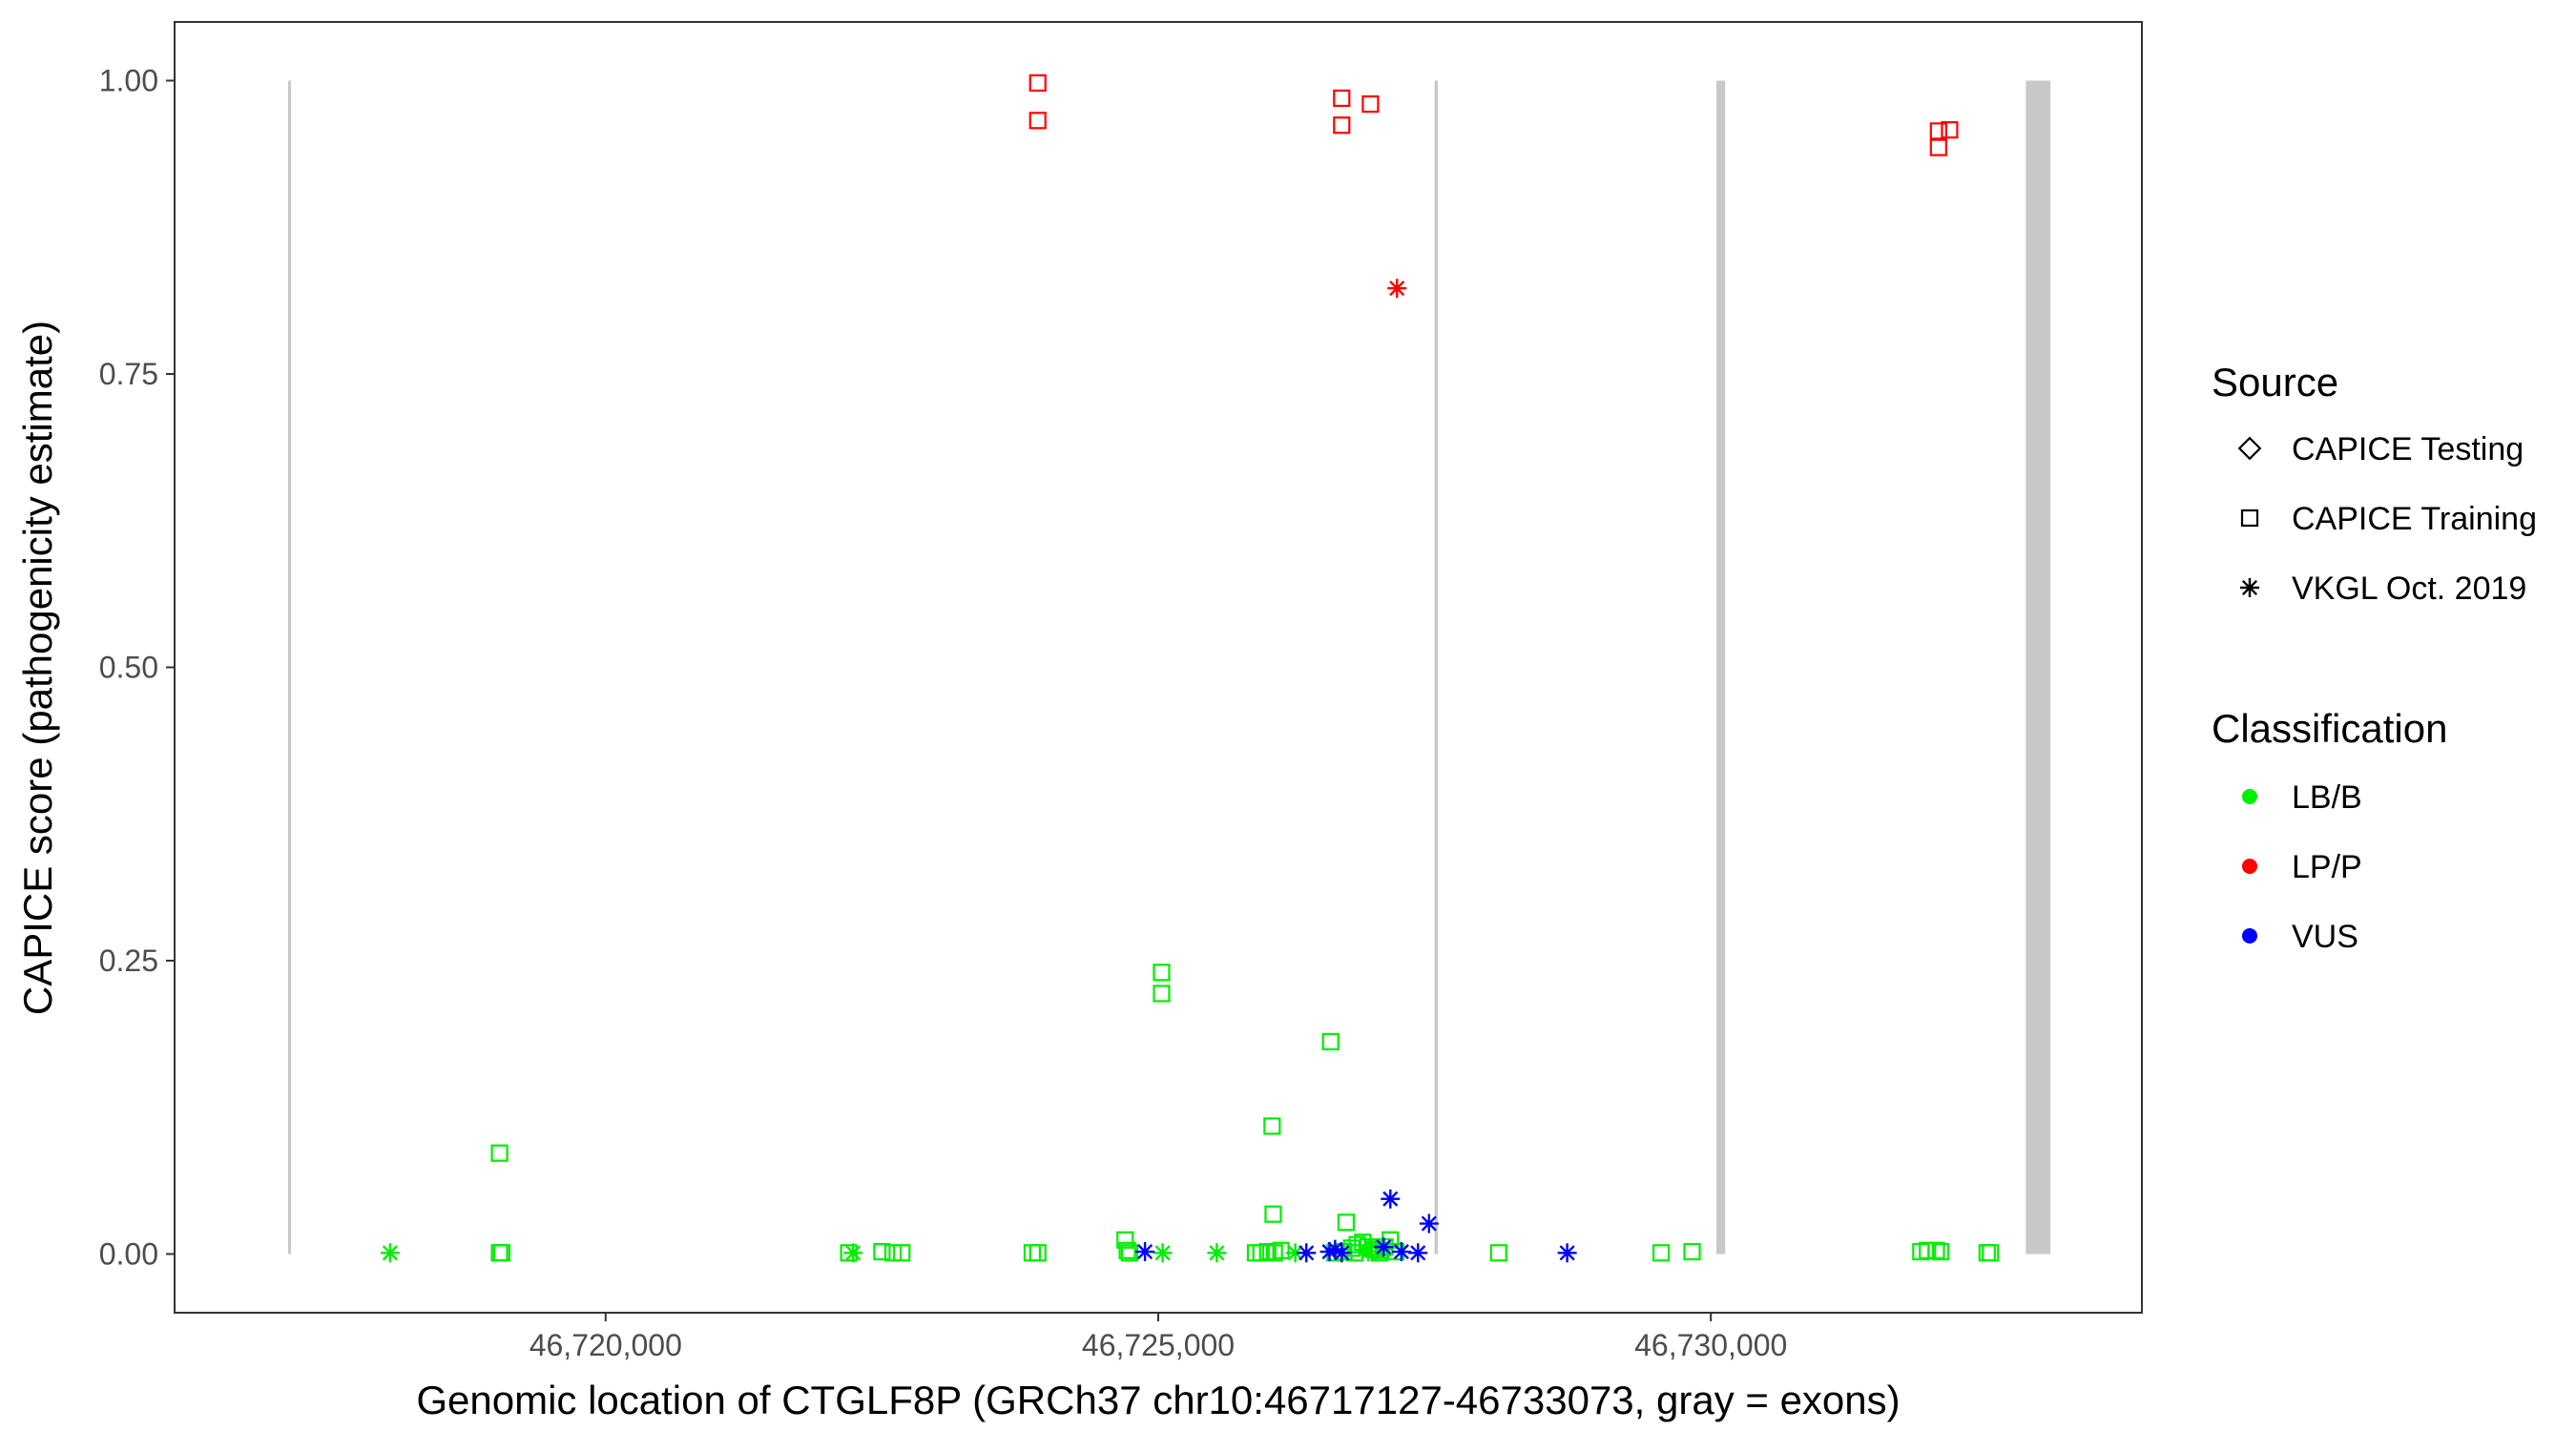 This screenshot has height=1431, width=2576. I want to click on legend-item-label: LB/B, so click(2327, 797).